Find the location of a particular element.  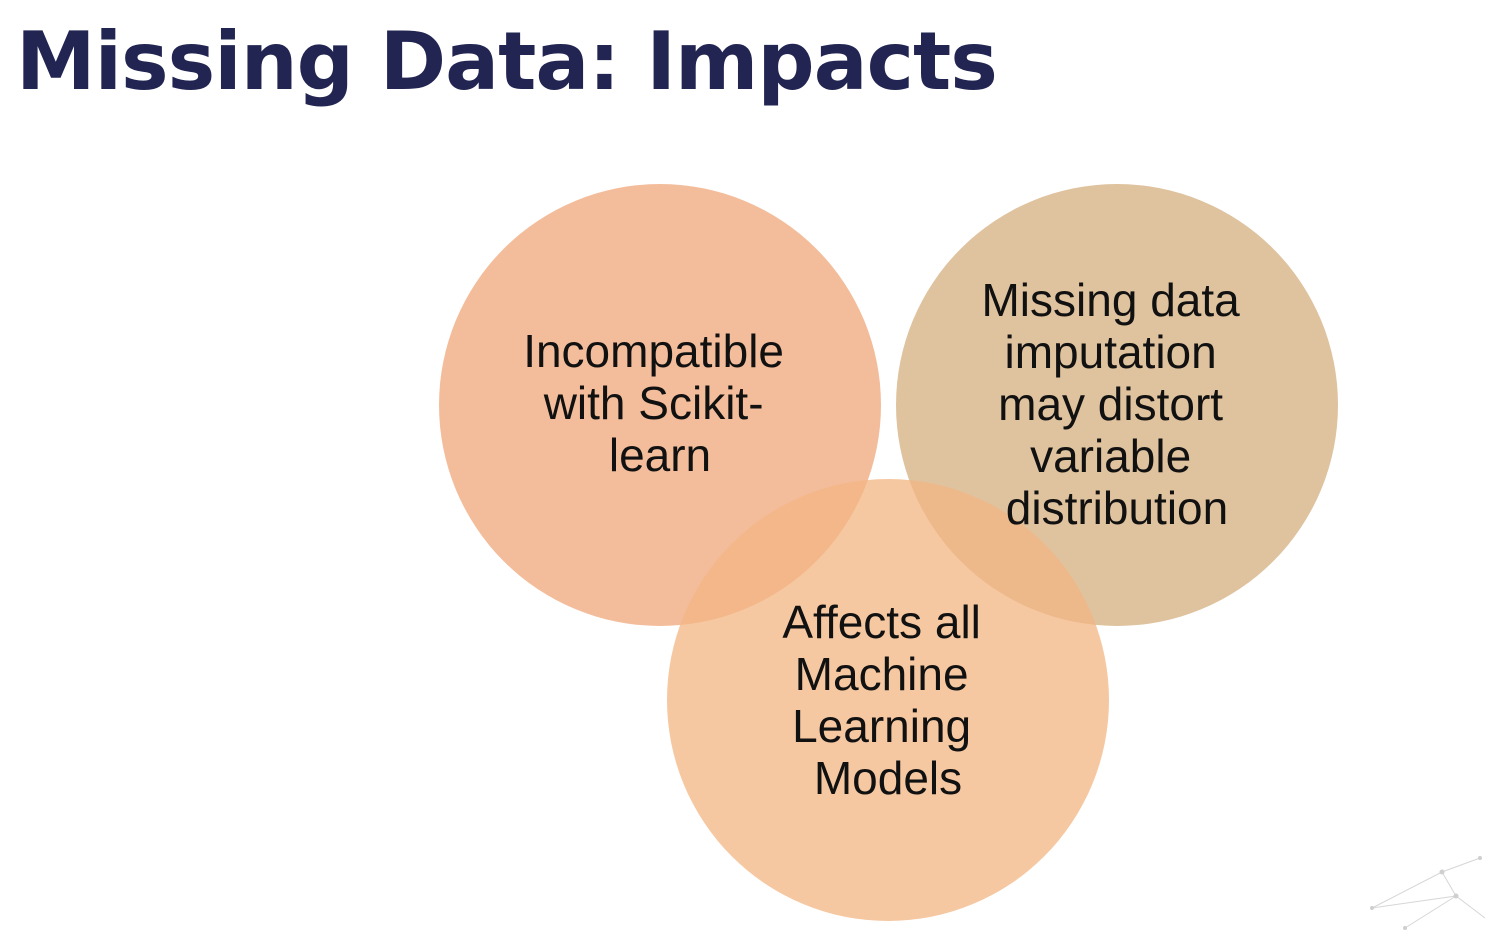

label-incompatible-line: learn is located at coordinates (660, 455).